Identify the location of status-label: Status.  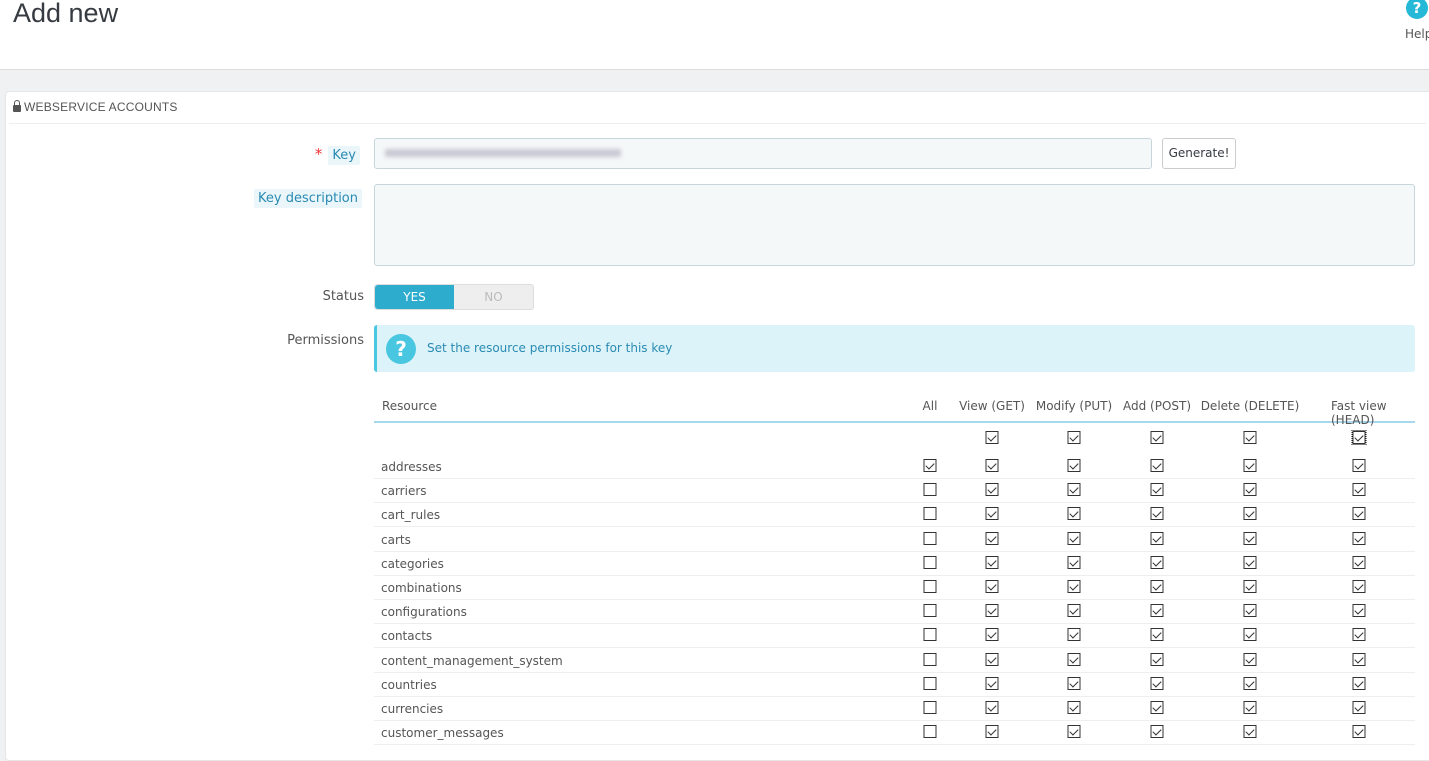
(343, 296).